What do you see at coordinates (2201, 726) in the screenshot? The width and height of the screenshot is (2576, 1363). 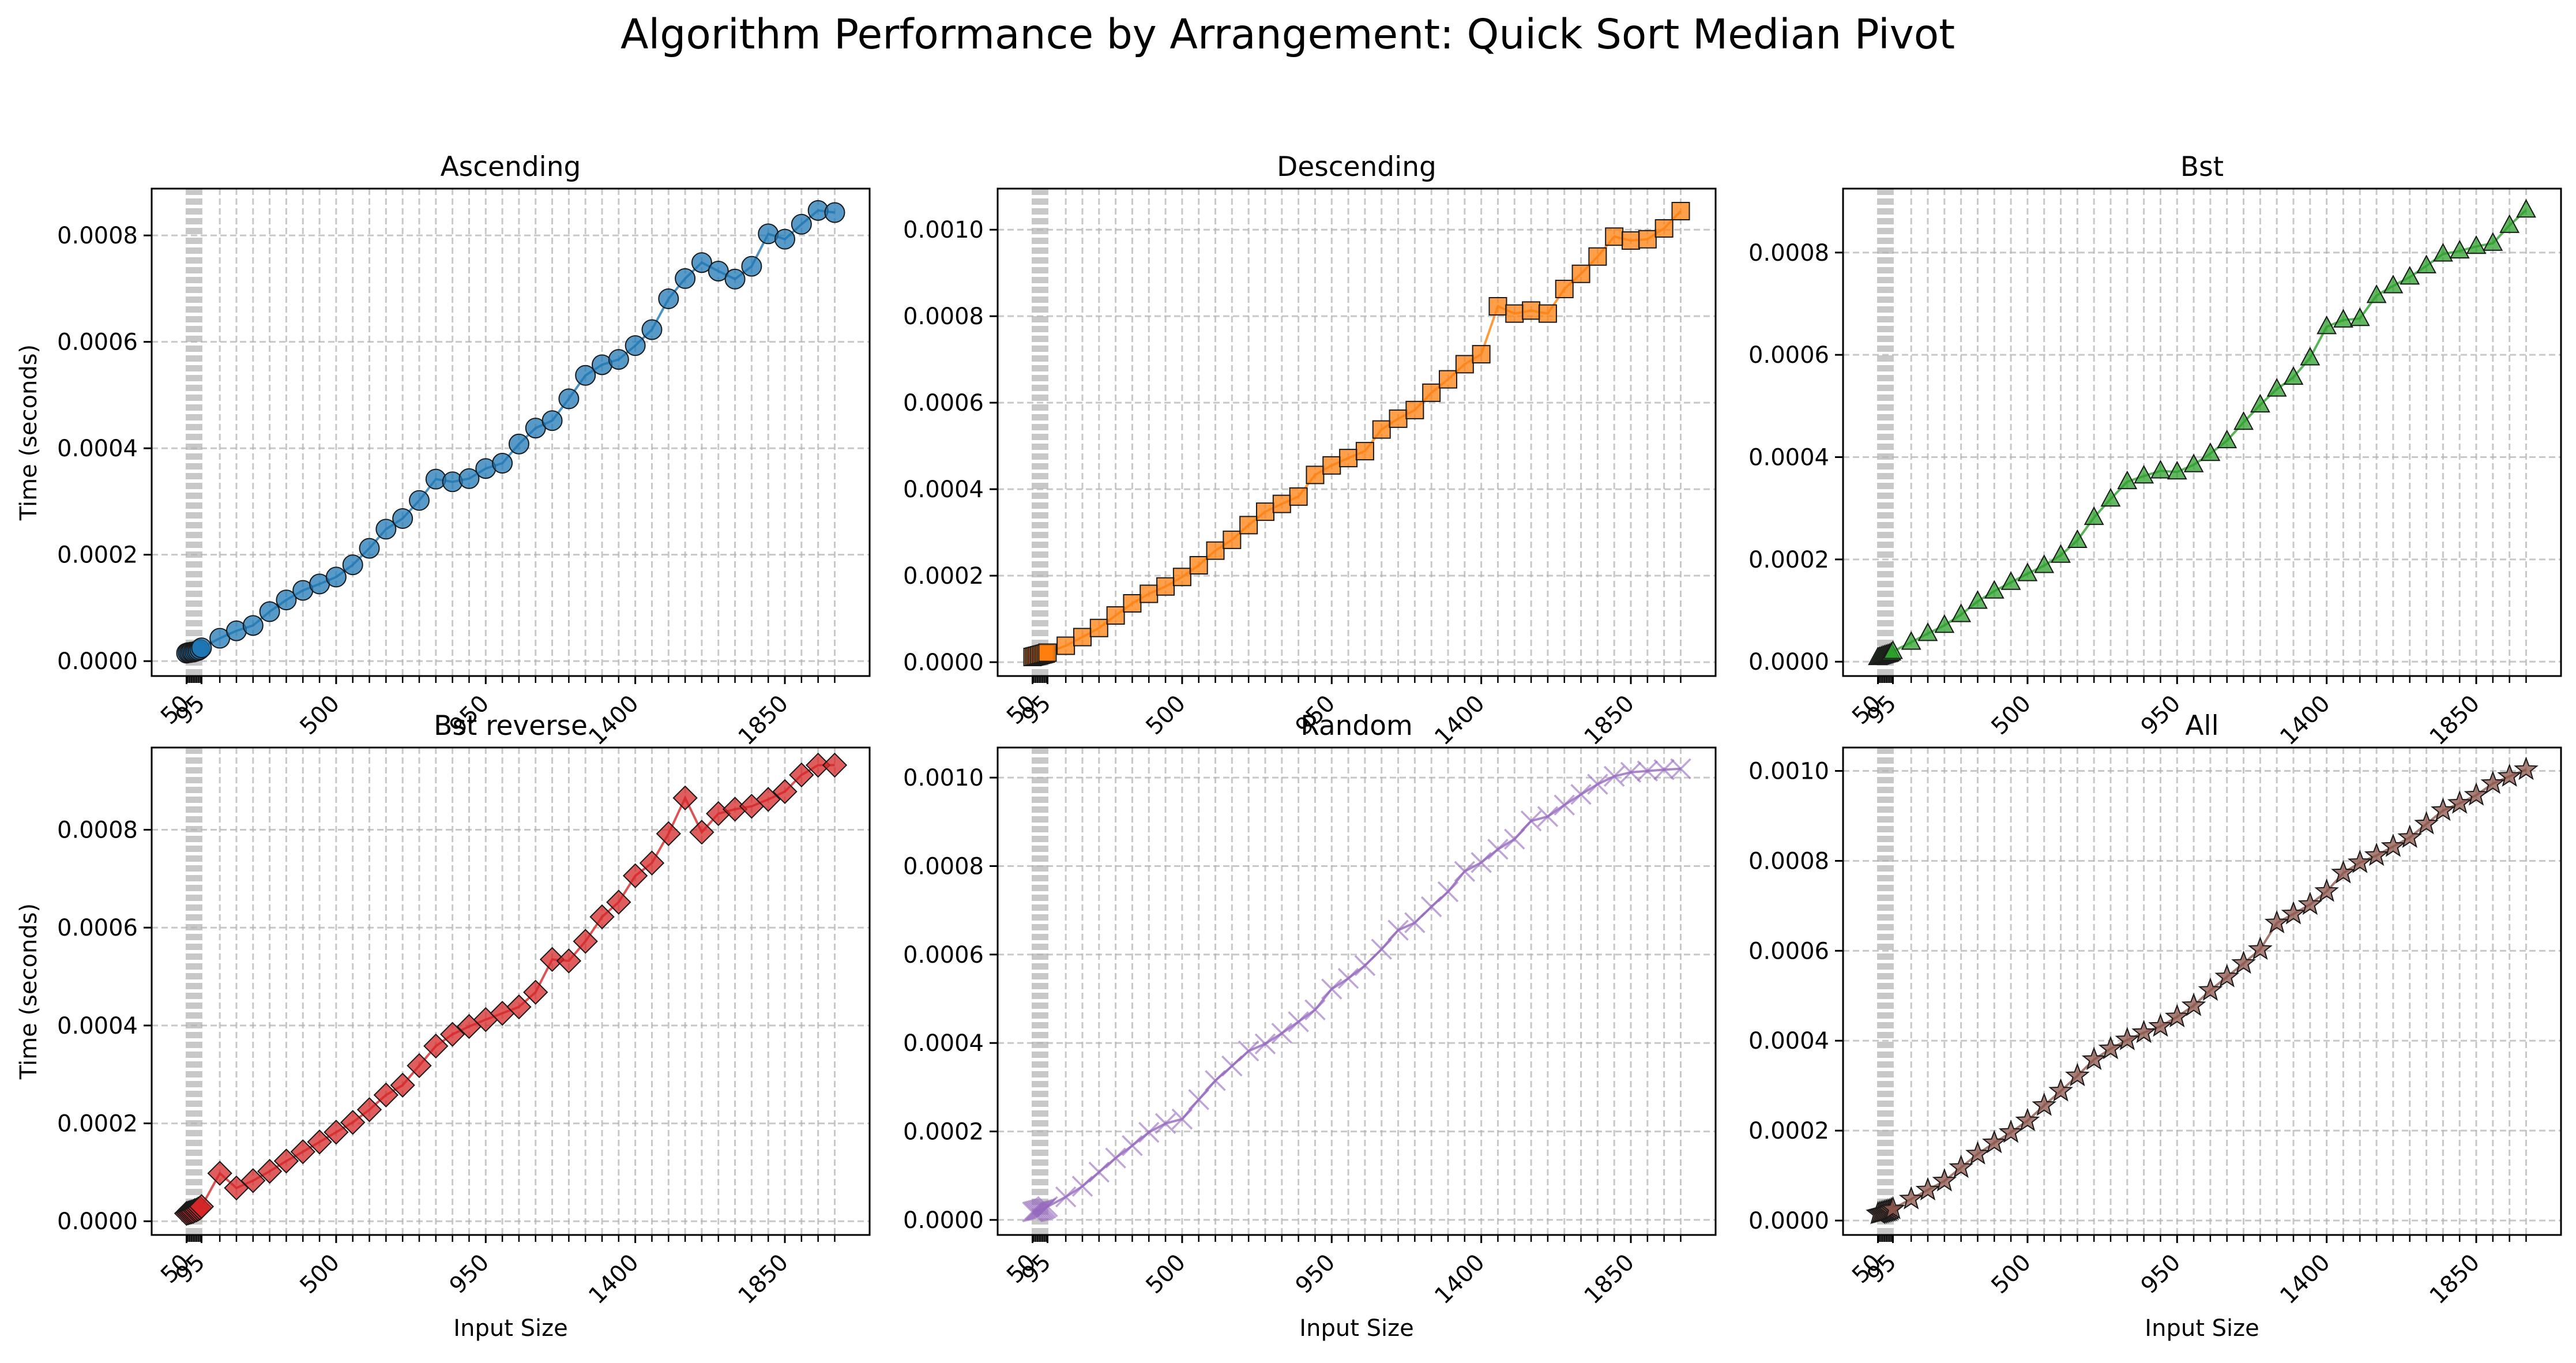 I see `subplot-title: All` at bounding box center [2201, 726].